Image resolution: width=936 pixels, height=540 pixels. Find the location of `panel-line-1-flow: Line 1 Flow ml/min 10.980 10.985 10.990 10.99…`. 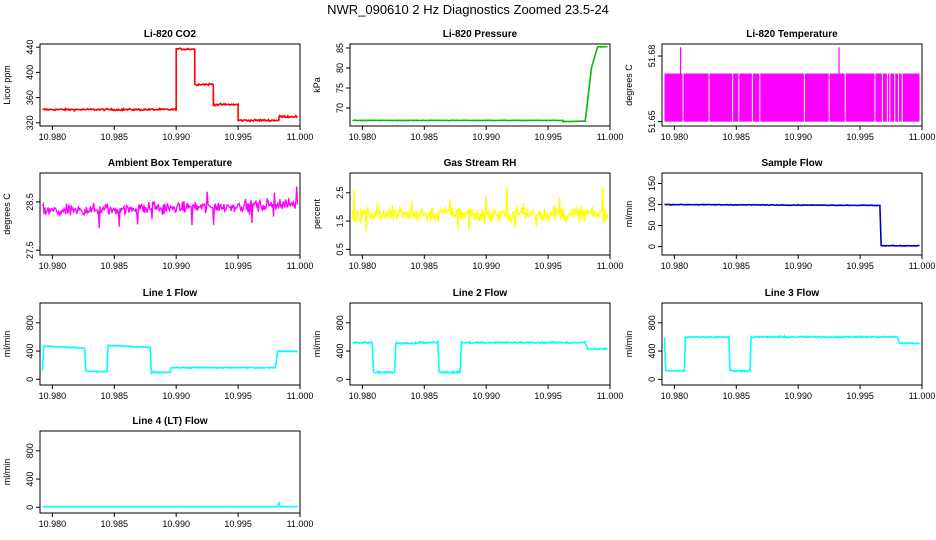

panel-line-1-flow: Line 1 Flow ml/min 10.980 10.985 10.990 10.99… is located at coordinates (156, 346).